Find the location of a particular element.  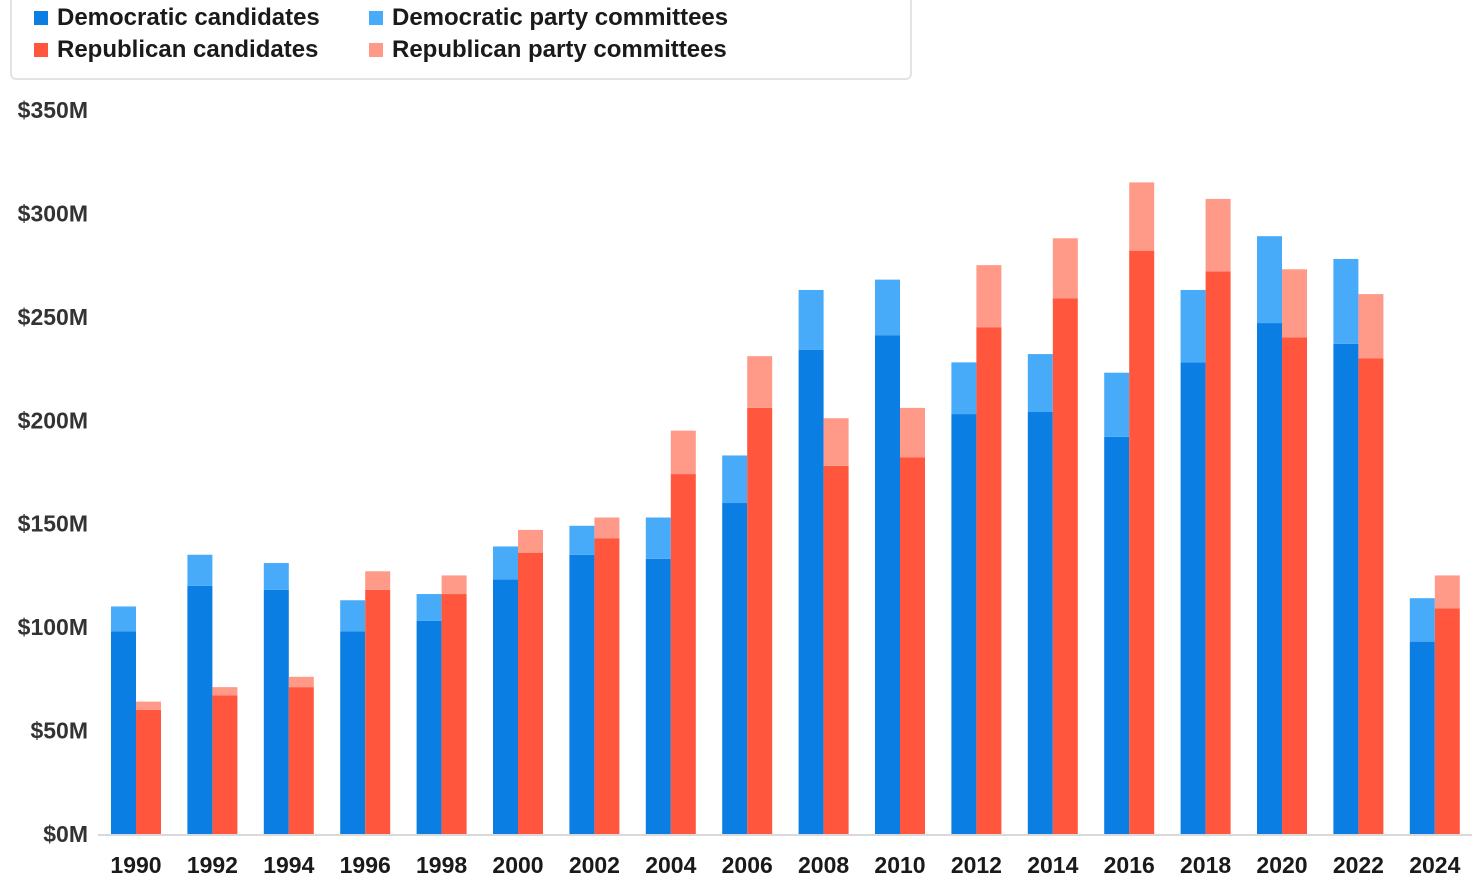

y-tick-label: $100M is located at coordinates (53, 627).